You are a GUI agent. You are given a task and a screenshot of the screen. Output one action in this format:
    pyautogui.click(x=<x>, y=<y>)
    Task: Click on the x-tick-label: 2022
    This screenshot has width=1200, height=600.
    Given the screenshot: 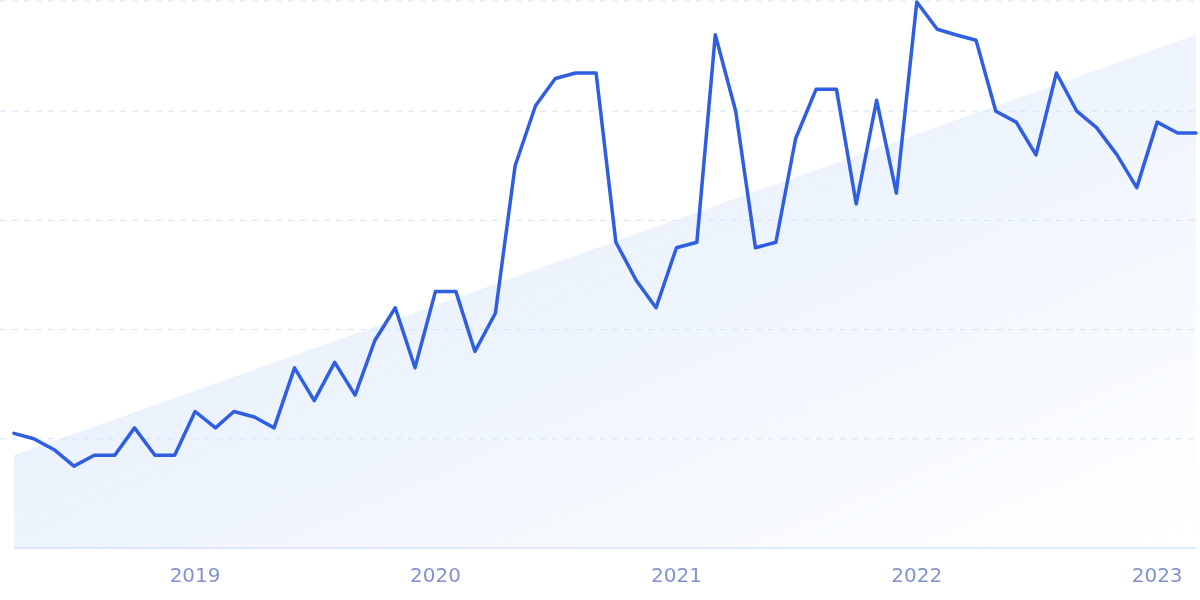 What is the action you would take?
    pyautogui.click(x=917, y=575)
    